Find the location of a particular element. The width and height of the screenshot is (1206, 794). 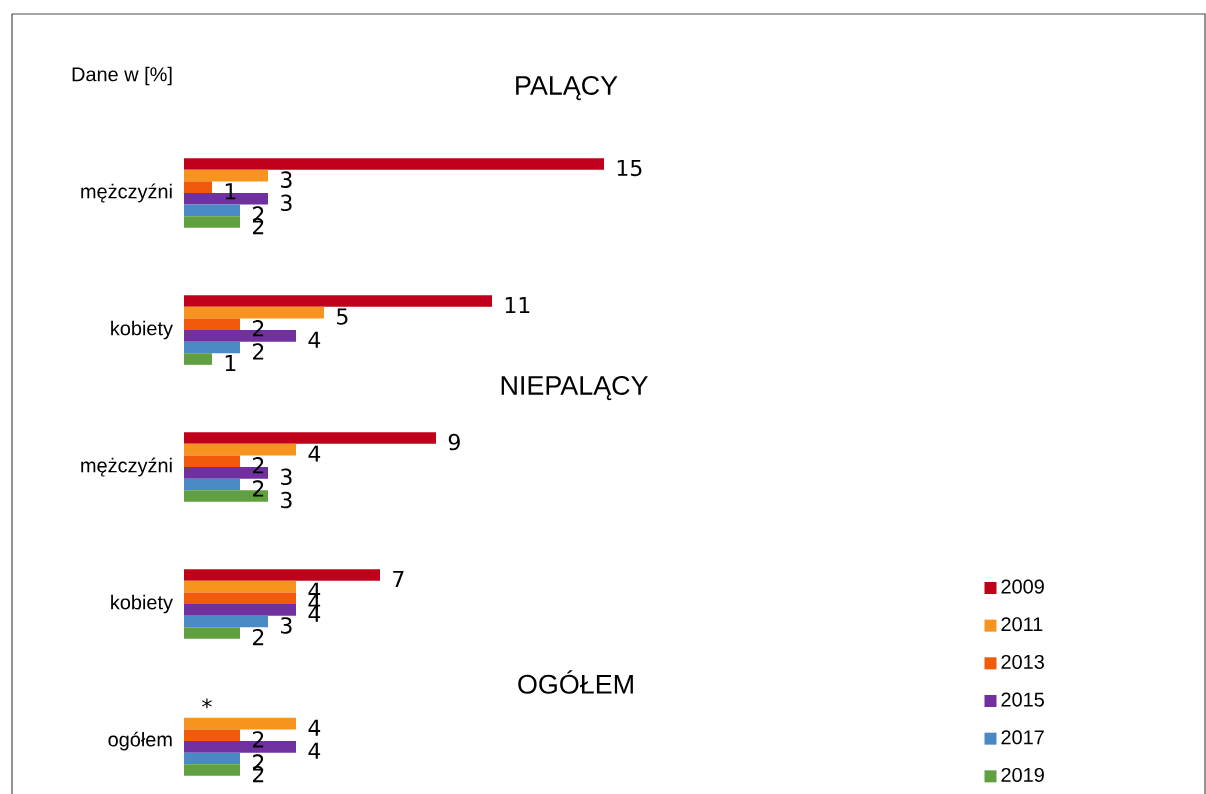

text: Dane w [%] is located at coordinates (122, 76).